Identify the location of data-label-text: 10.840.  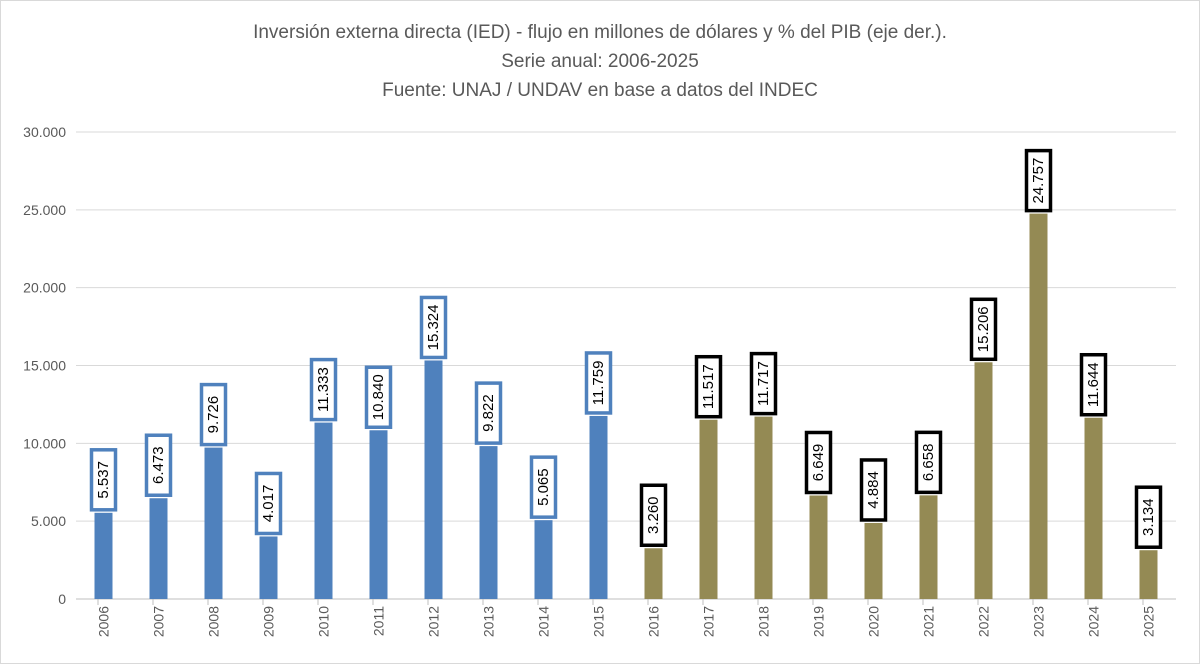
(378, 397).